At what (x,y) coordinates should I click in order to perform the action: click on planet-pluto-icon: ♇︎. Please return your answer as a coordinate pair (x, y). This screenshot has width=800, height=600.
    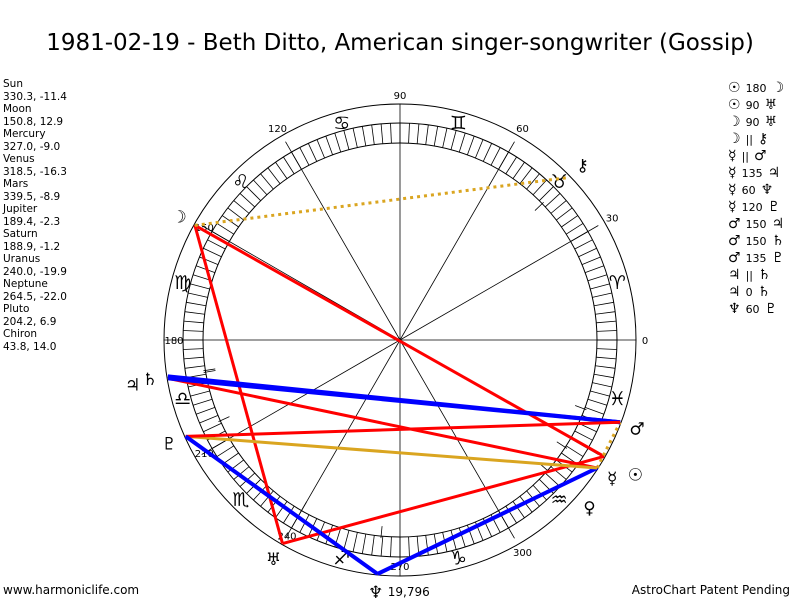
    Looking at the image, I should click on (169, 445).